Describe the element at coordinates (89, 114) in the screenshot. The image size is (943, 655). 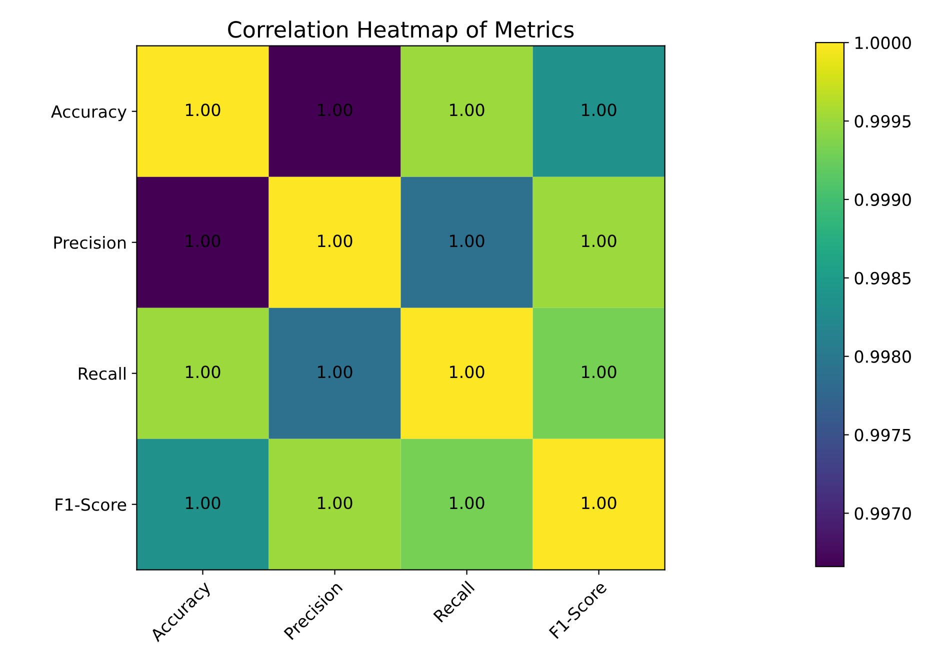
I see `y-tick-label: Accuracy` at that location.